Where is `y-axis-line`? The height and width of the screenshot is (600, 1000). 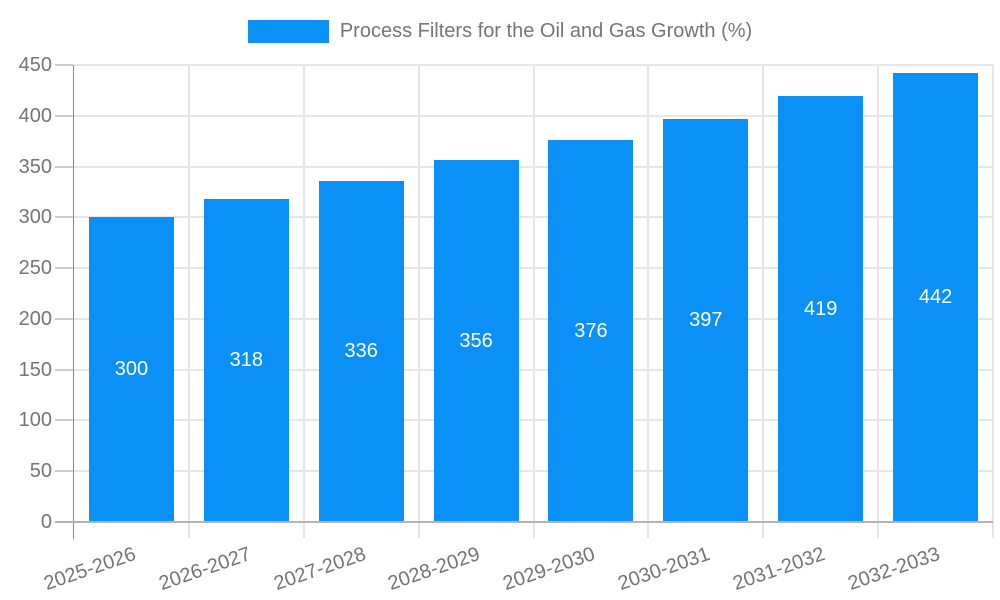
y-axis-line is located at coordinates (73, 302).